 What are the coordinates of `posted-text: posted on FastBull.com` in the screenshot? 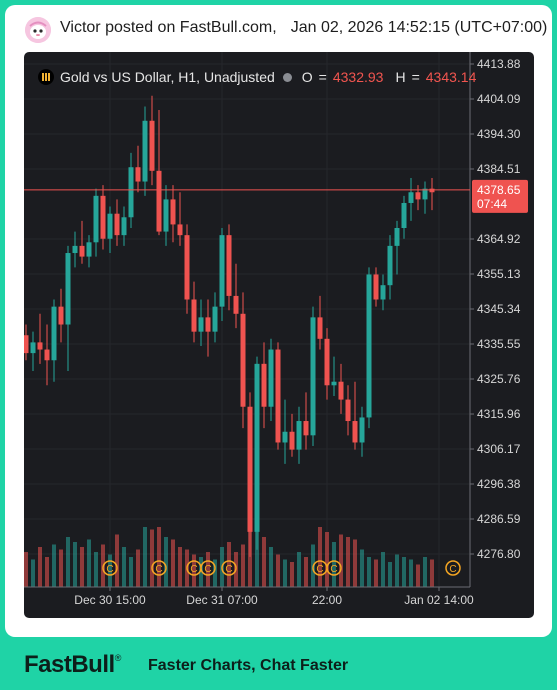 It's located at (189, 27).